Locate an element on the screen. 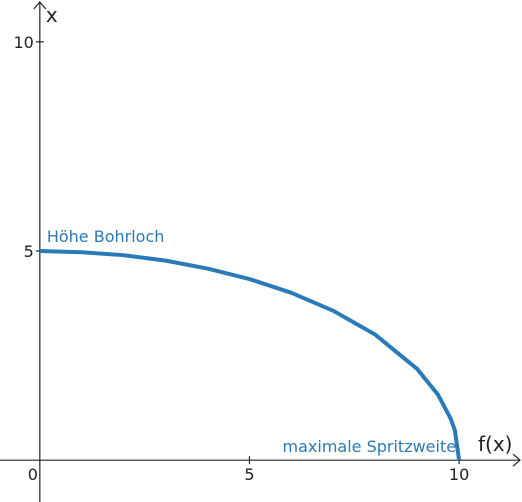 This screenshot has width=522, height=502. x-tick-label: 0 is located at coordinates (33, 474).